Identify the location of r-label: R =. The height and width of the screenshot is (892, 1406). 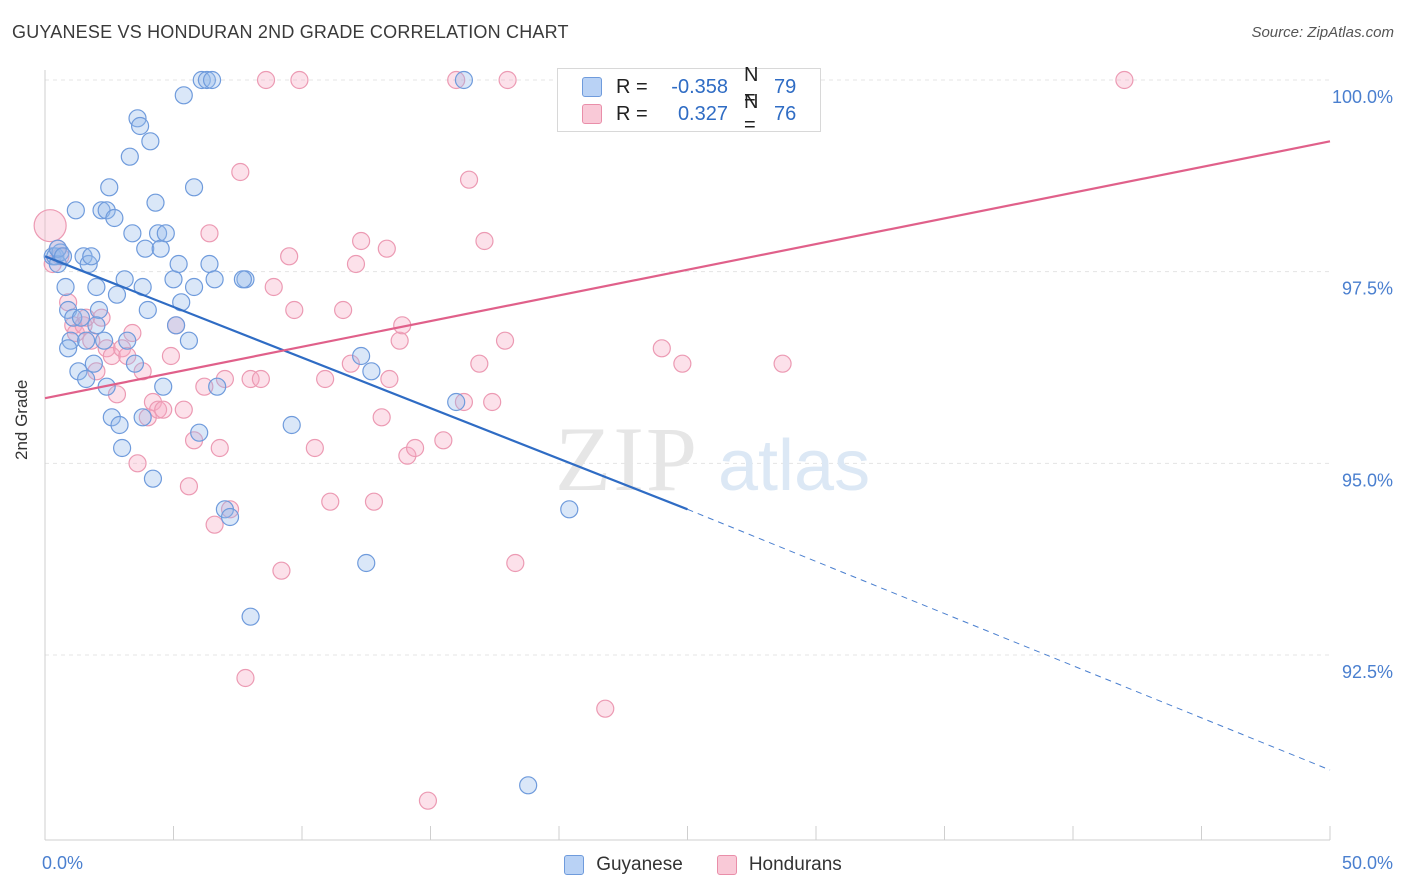
(632, 113).